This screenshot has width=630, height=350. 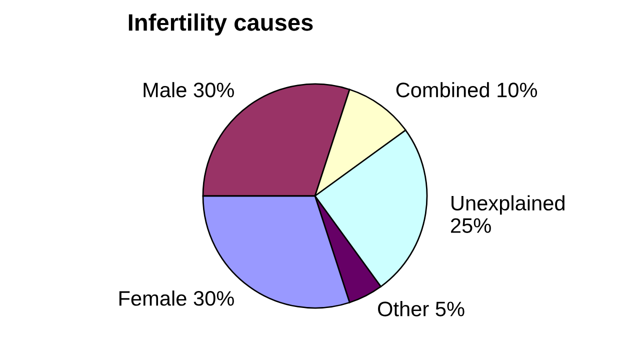 What do you see at coordinates (189, 90) in the screenshot?
I see `slice-label: Male 30%` at bounding box center [189, 90].